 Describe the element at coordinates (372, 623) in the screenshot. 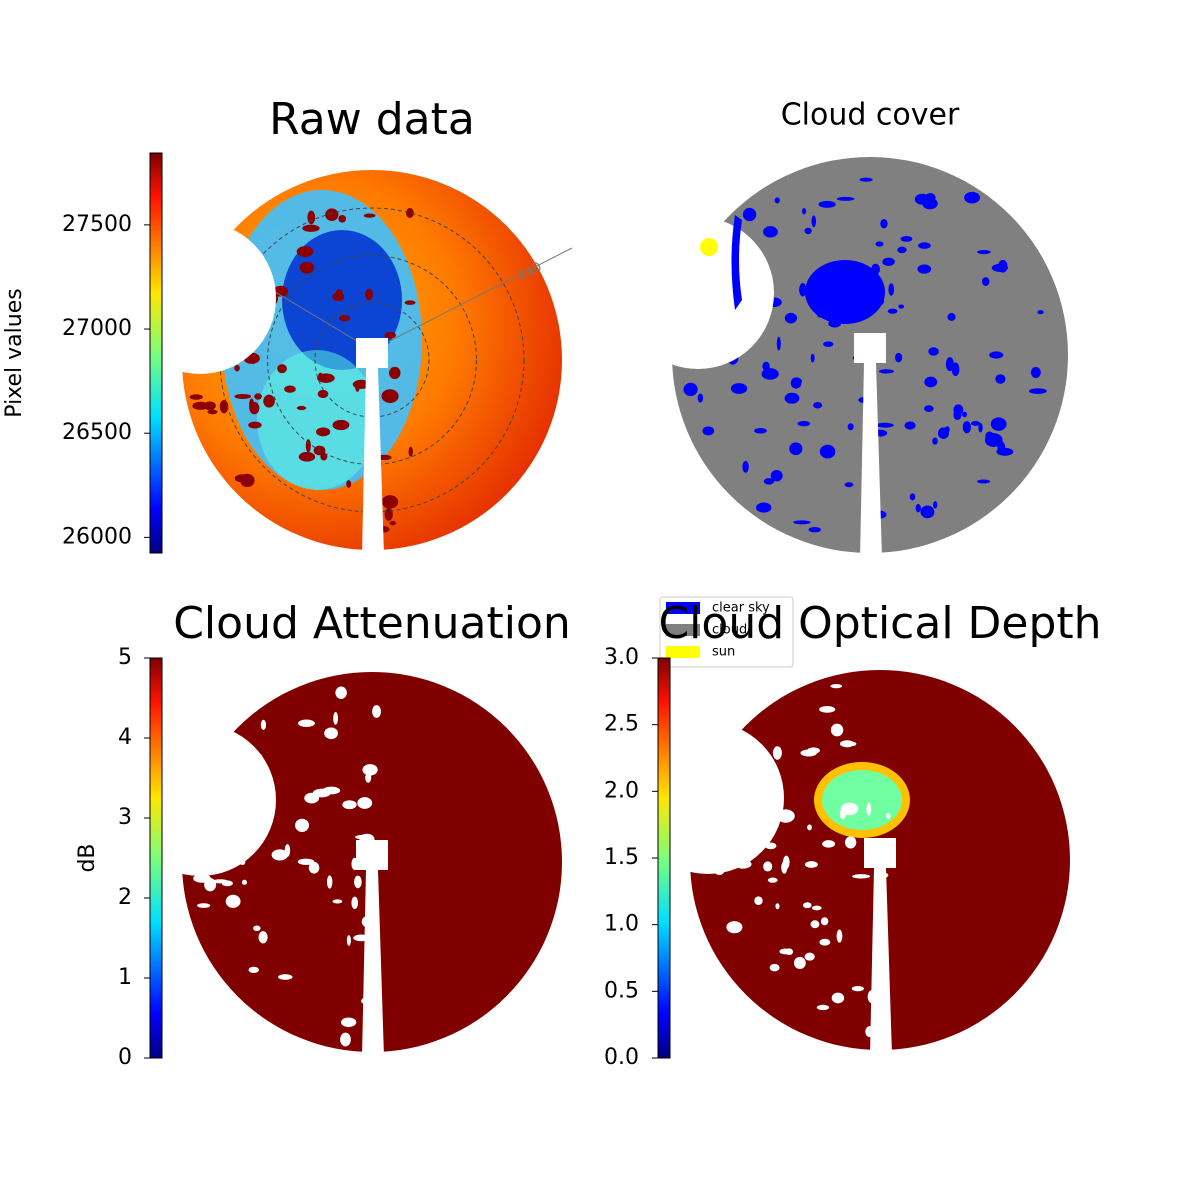

I see `panel-title: Cloud Attenuation` at that location.